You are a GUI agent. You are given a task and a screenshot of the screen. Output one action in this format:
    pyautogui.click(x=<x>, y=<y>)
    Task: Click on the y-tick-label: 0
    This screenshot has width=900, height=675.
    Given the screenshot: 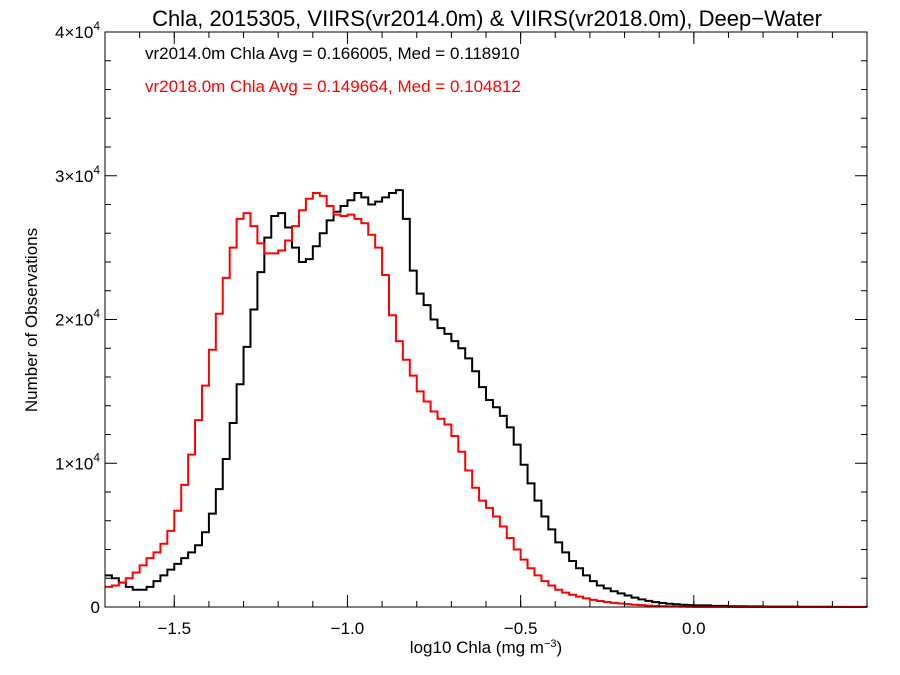 What is the action you would take?
    pyautogui.click(x=95, y=607)
    